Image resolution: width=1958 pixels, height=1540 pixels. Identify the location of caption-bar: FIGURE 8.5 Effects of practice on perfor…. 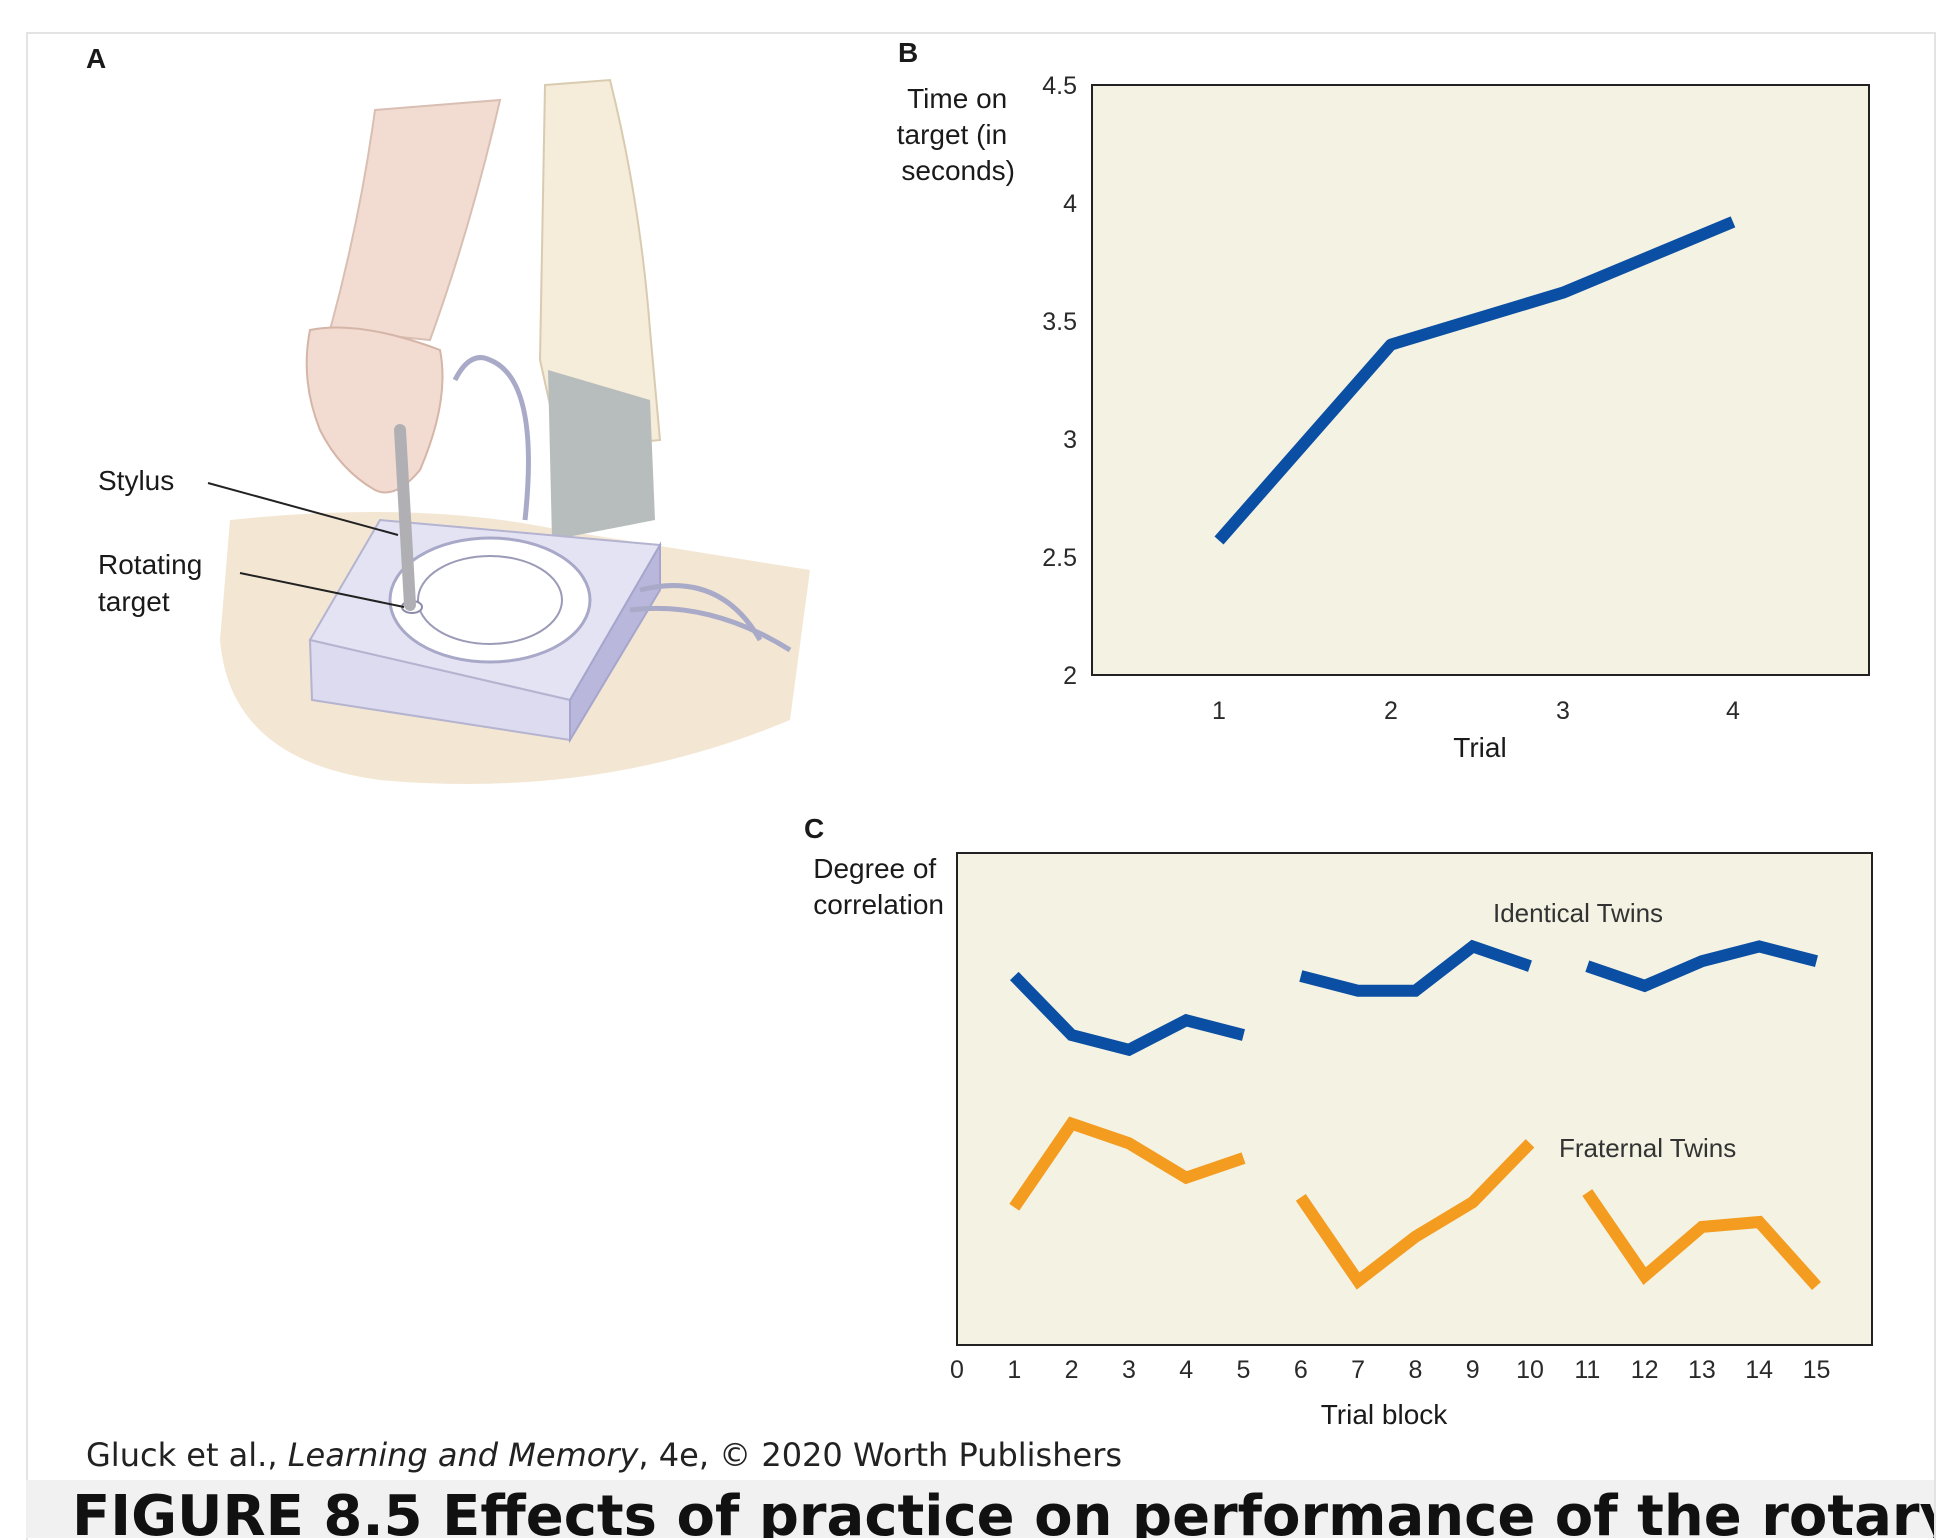
(980, 1509).